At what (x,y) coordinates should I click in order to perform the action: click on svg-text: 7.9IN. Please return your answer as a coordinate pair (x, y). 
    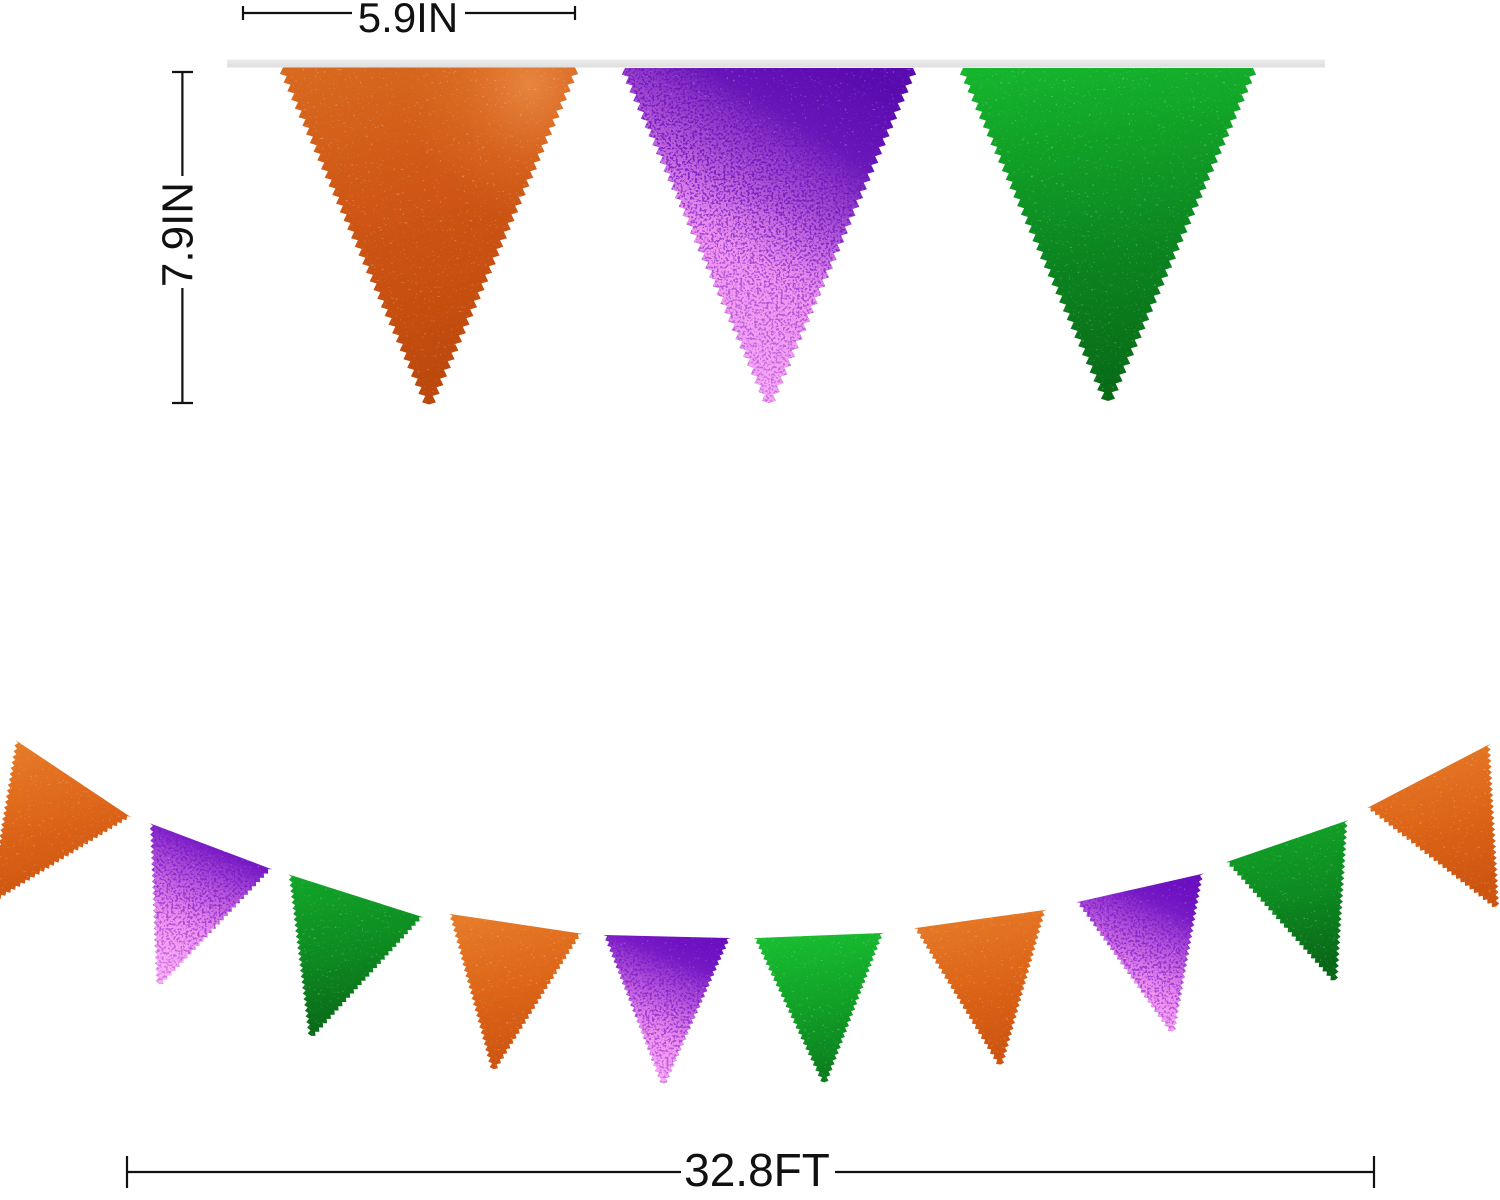
    Looking at the image, I should click on (177, 234).